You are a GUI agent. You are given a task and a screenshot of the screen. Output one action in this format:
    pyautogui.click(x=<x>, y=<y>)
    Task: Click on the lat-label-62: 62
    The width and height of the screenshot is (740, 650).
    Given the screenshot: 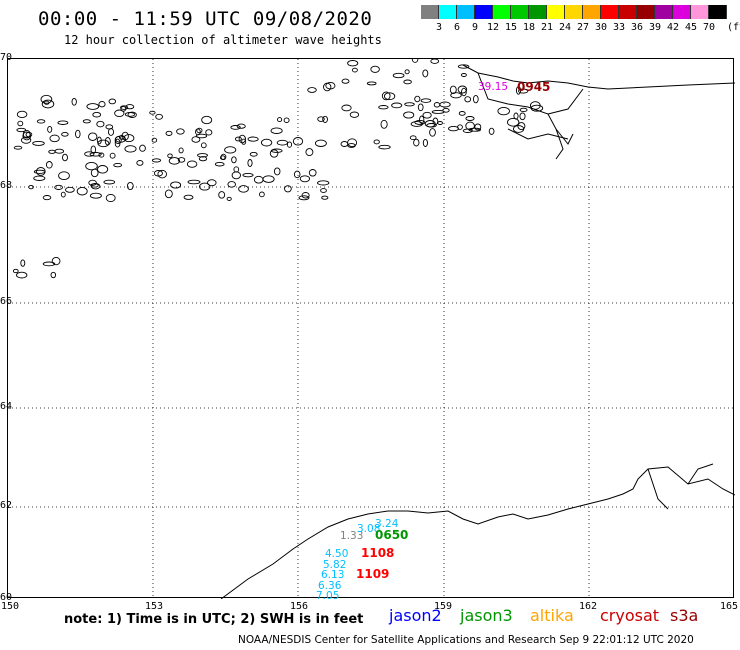 What is the action you would take?
    pyautogui.click(x=6, y=505)
    